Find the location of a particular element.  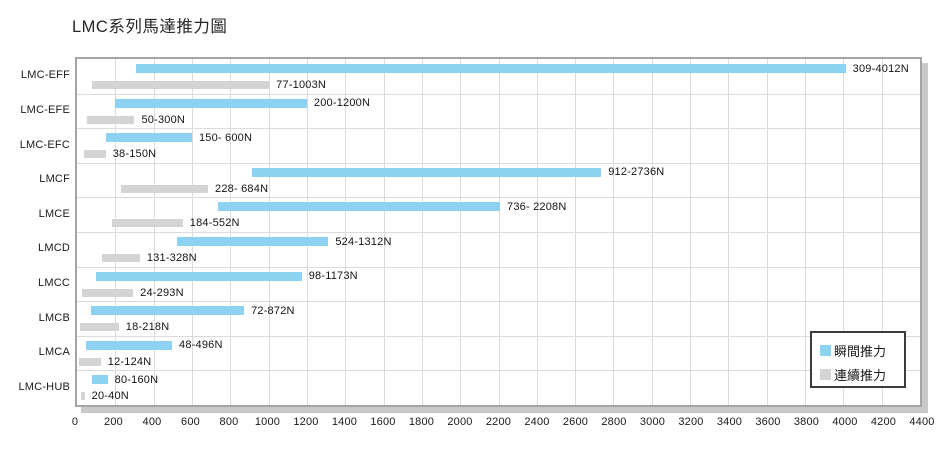

category-label: LMC-EFC is located at coordinates (44, 144).